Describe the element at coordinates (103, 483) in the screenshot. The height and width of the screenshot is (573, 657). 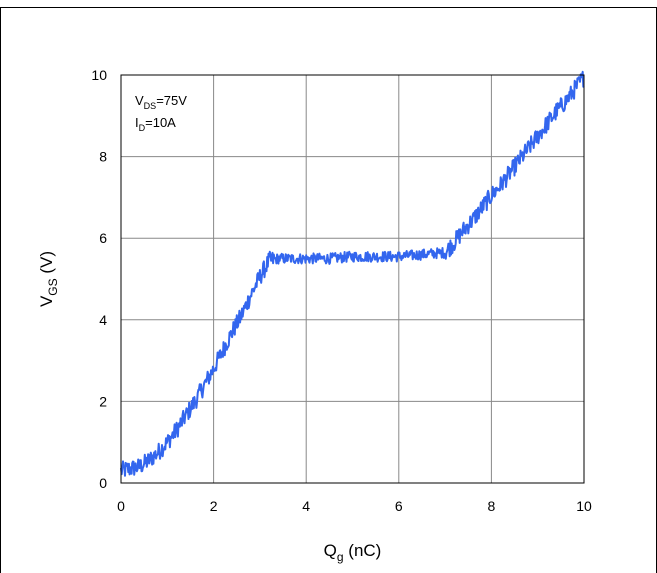
I see `y-tick-label: 0` at that location.